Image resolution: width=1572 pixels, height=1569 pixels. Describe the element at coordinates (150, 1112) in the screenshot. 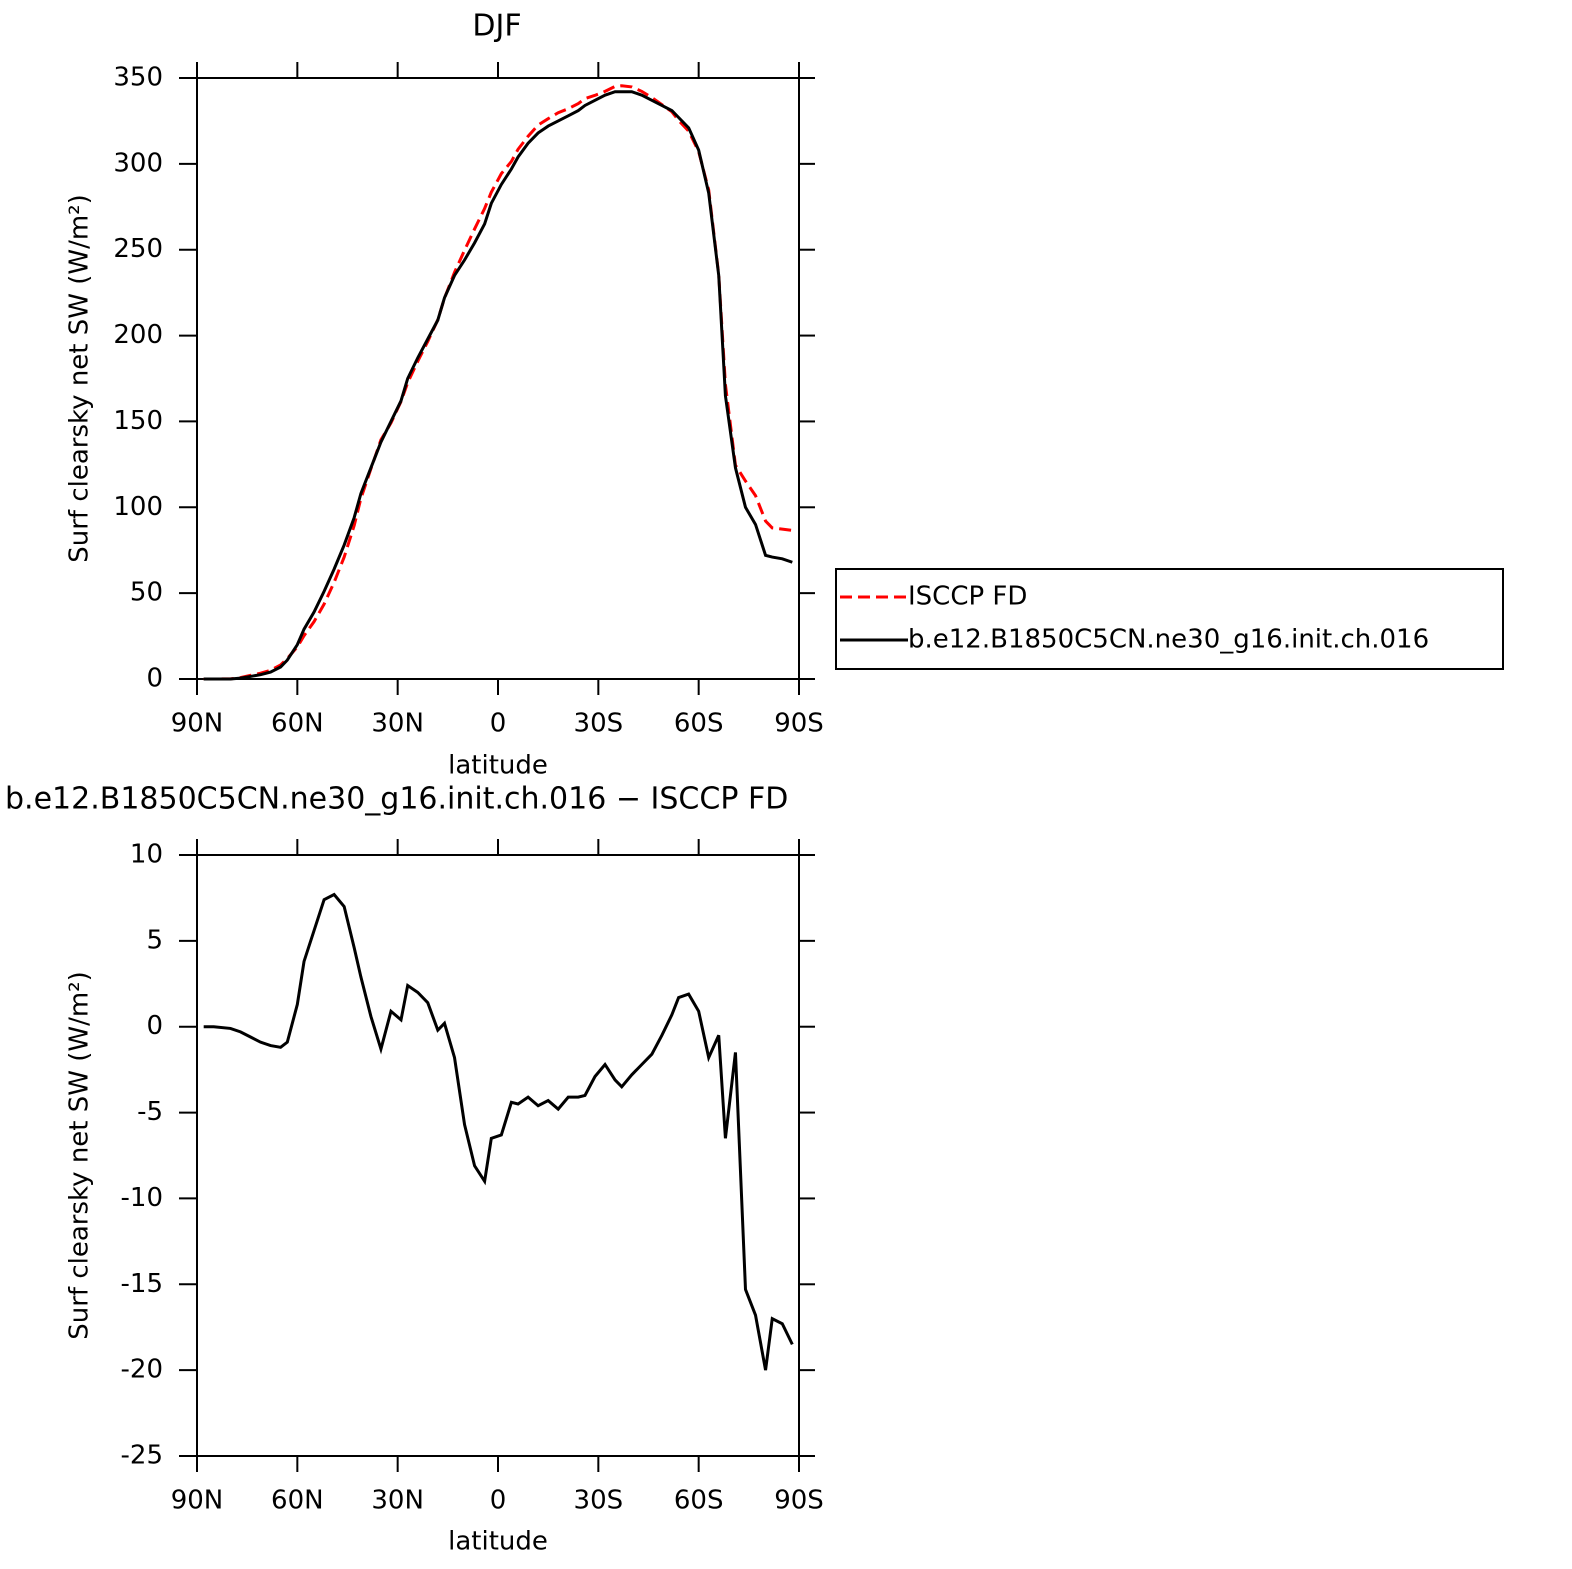

I see `y-tick-label: -5` at that location.